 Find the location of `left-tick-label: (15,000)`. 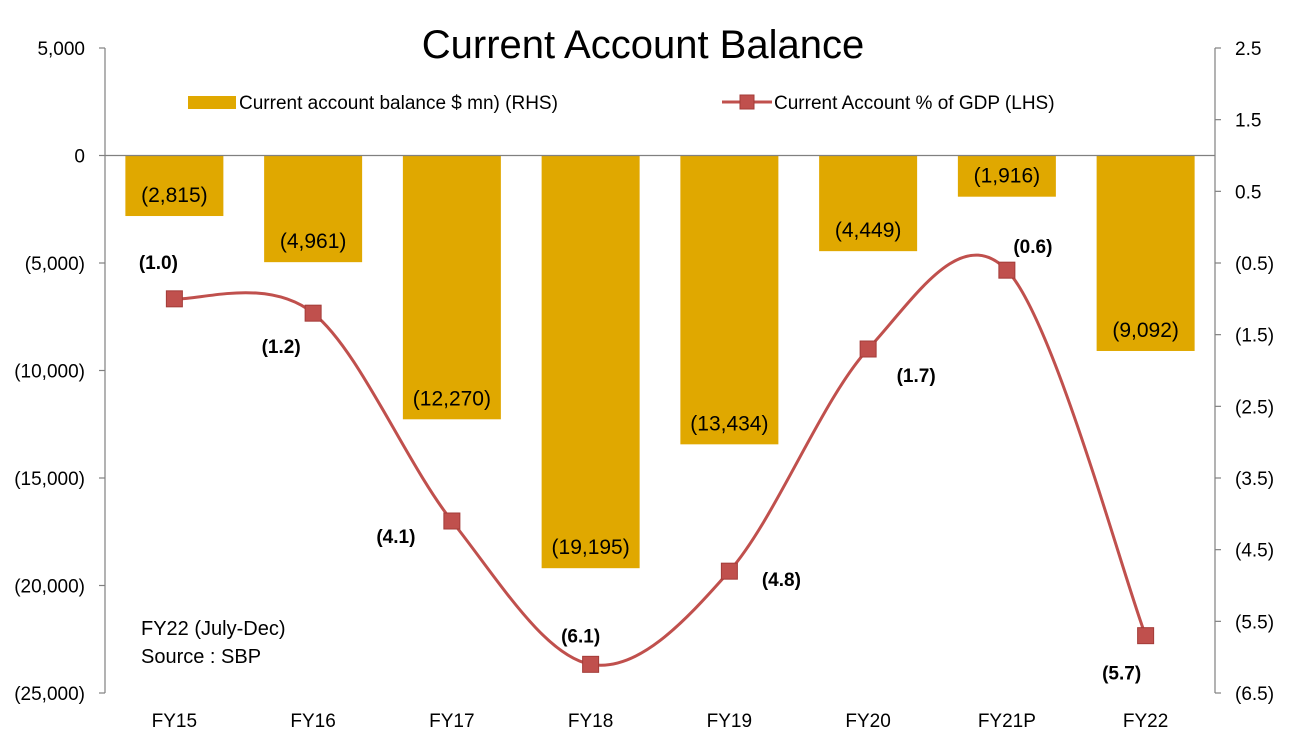

left-tick-label: (15,000) is located at coordinates (49, 479).